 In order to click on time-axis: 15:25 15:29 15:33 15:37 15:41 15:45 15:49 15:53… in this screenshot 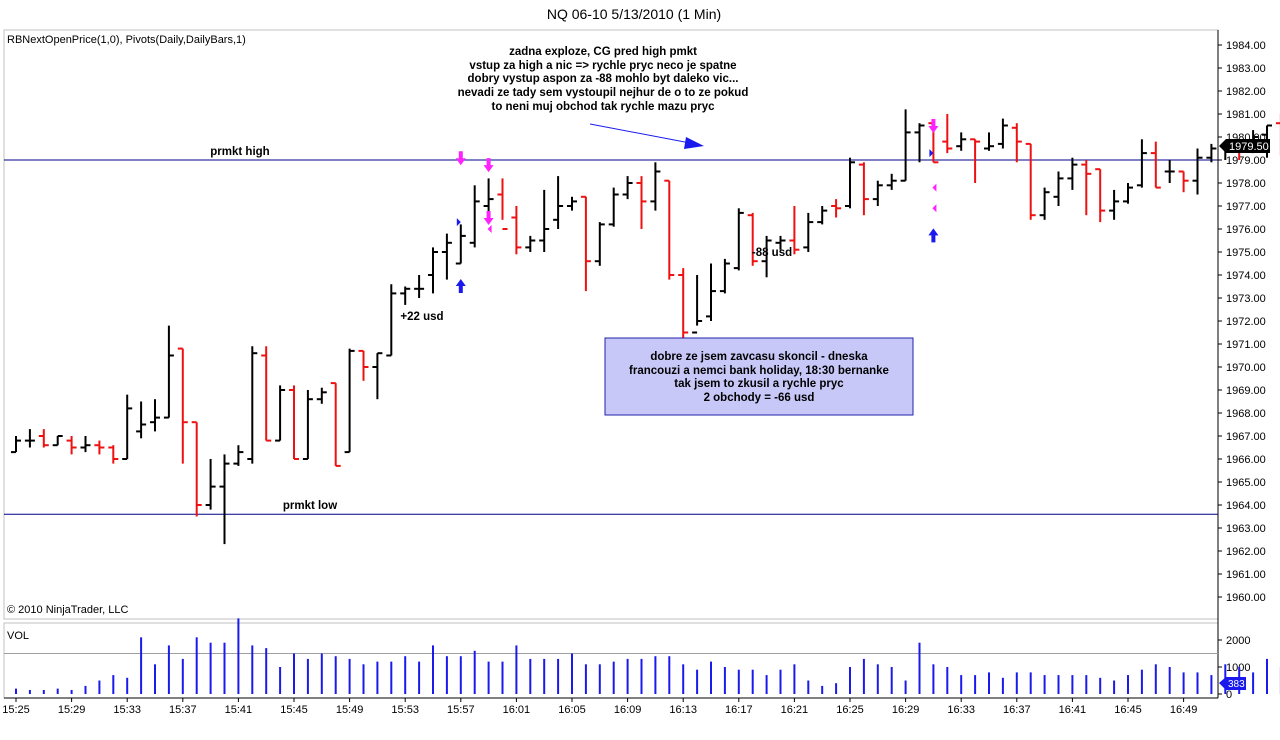, I will do `click(599, 707)`.